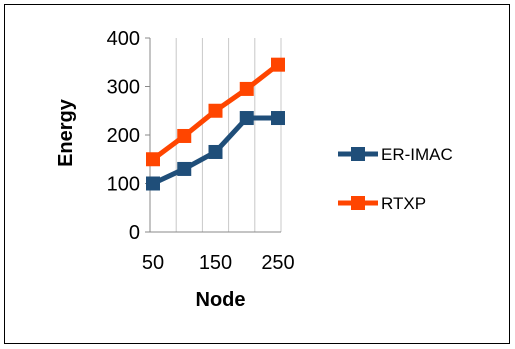 The image size is (515, 349). Describe the element at coordinates (123, 88) in the screenshot. I see `y-tick-label: 300` at that location.